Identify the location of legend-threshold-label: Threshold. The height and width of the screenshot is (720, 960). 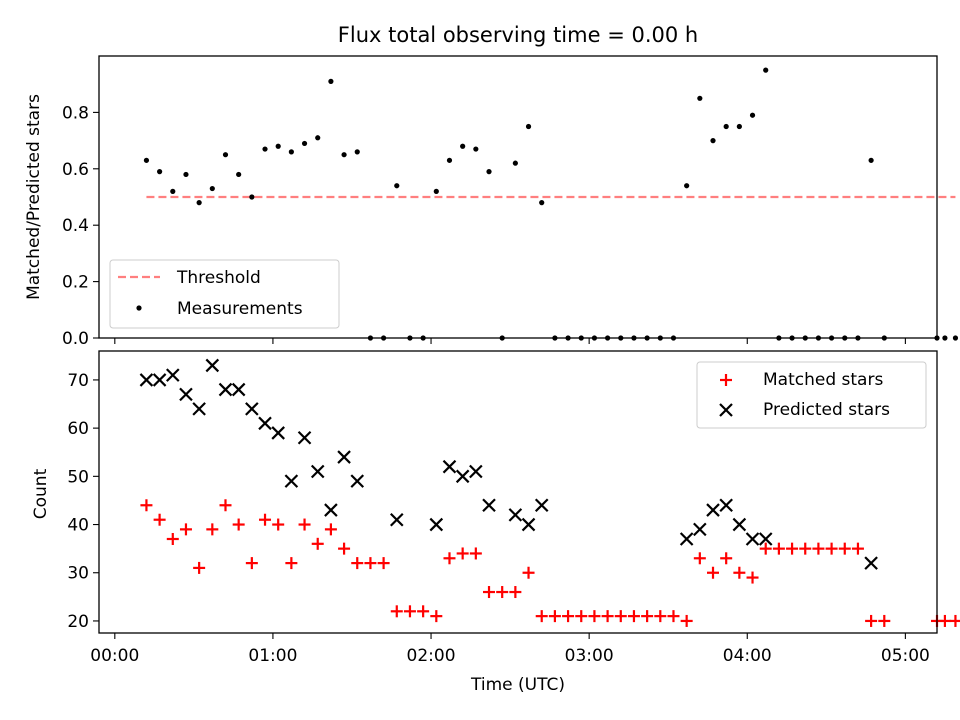
(218, 278).